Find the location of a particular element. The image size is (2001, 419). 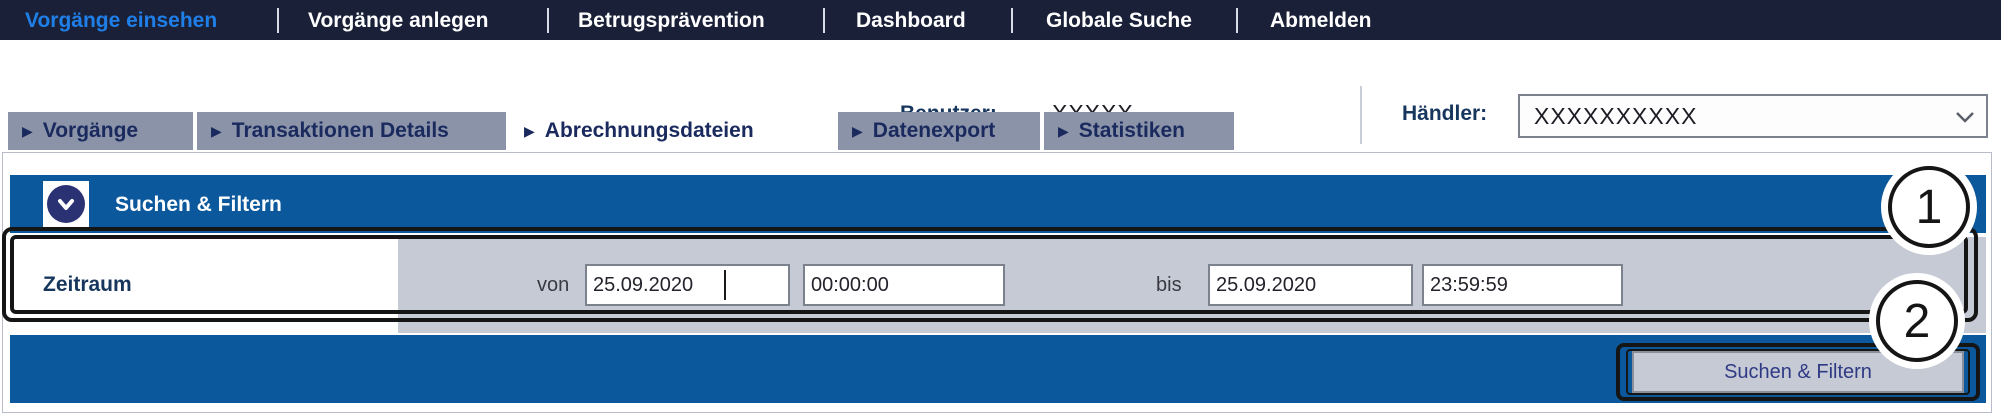

chevron-down-icon is located at coordinates (1965, 117).